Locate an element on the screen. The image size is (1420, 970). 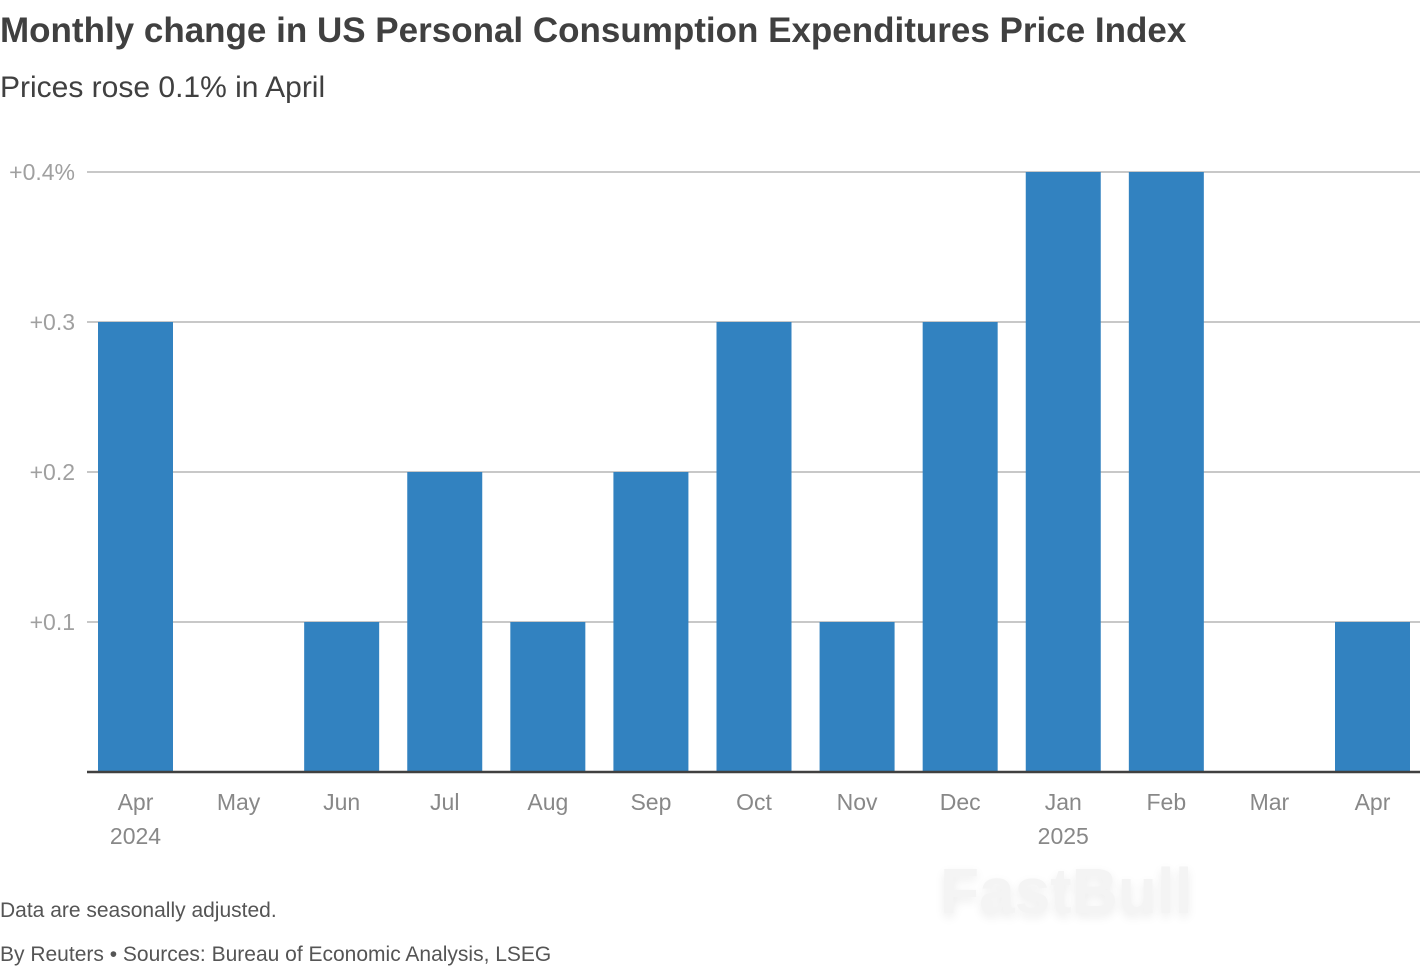
x-tick-year-label: 2024 is located at coordinates (135, 836).